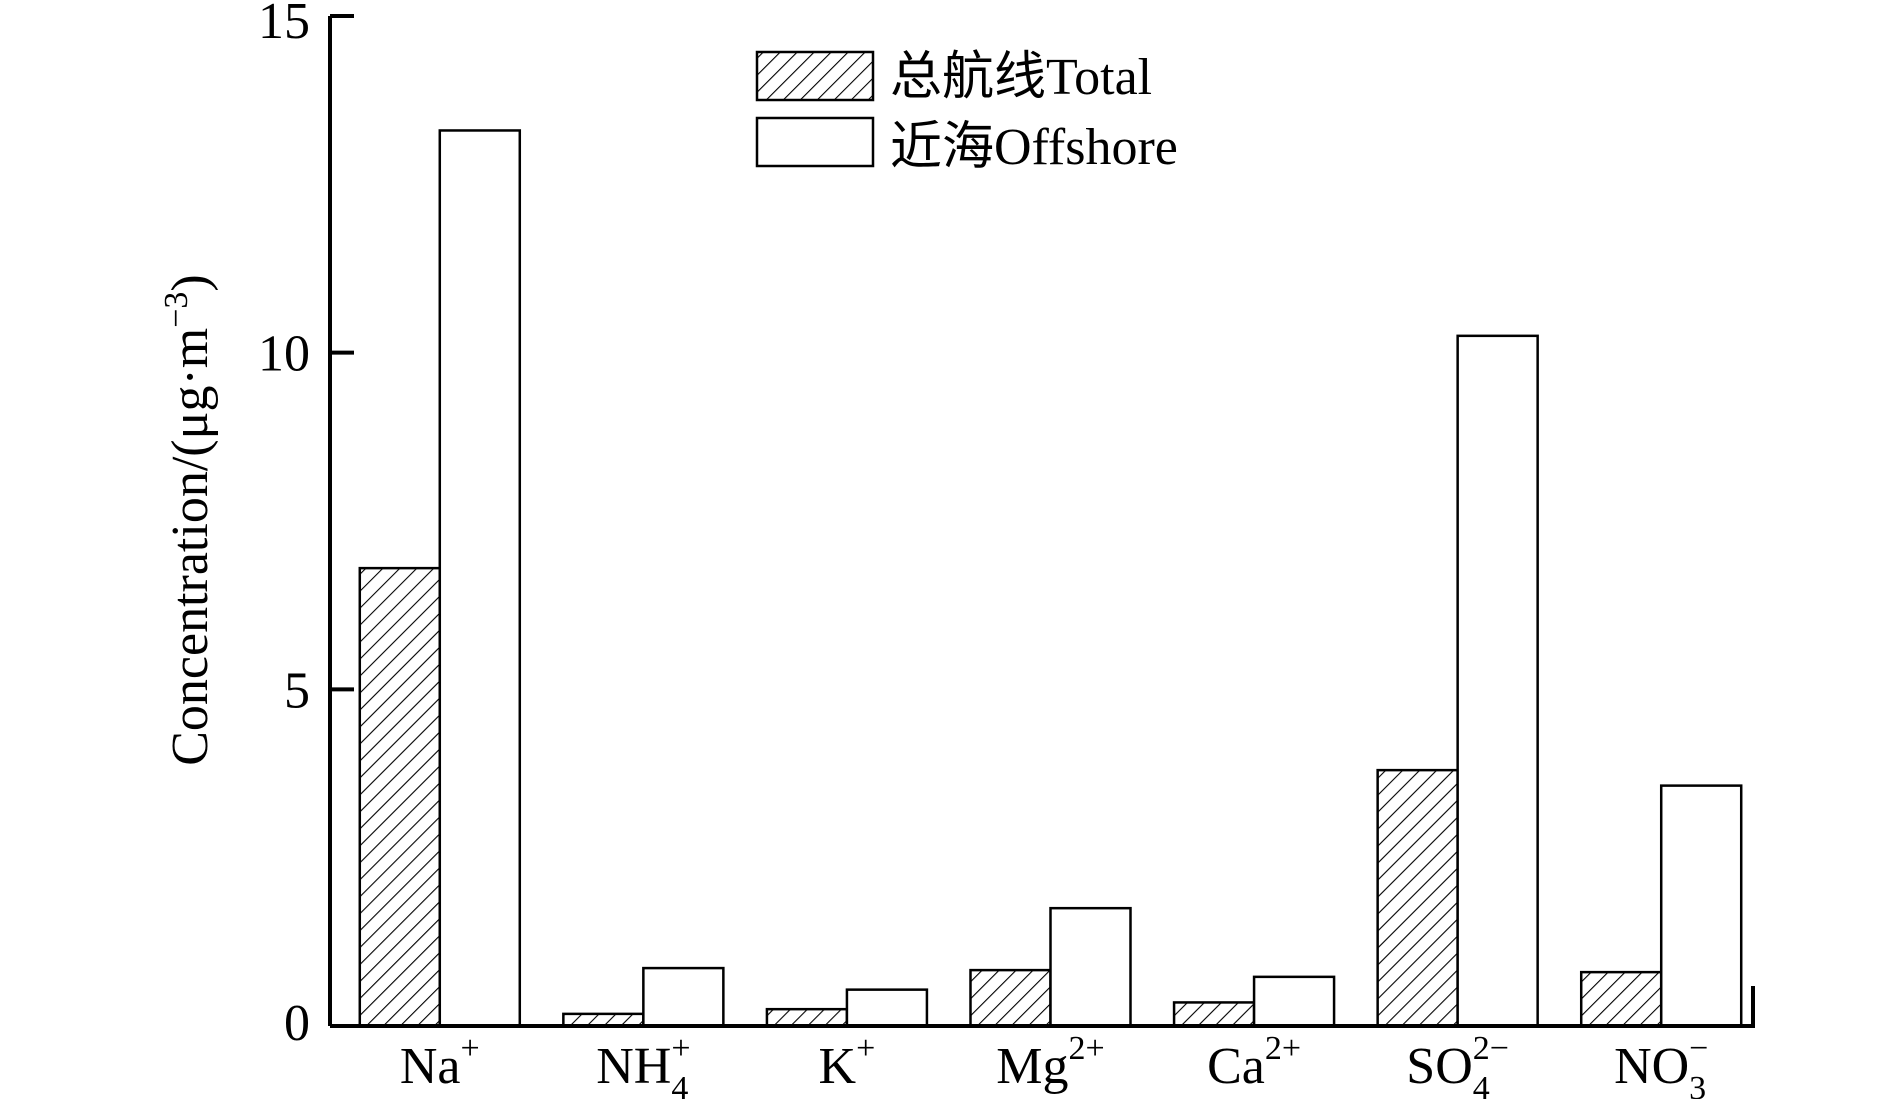 The image size is (1890, 1099). I want to click on y-axis-label-sup: −3, so click(176, 310).